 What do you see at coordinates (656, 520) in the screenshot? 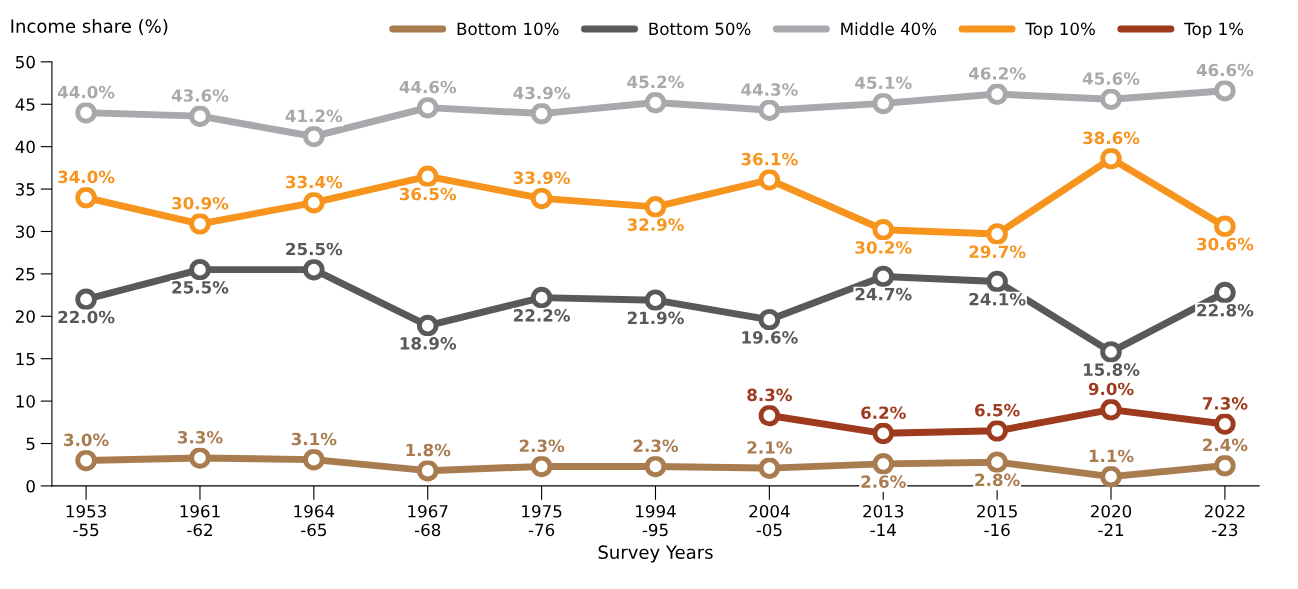
I see `x-tick-label: 1994 -95` at bounding box center [656, 520].